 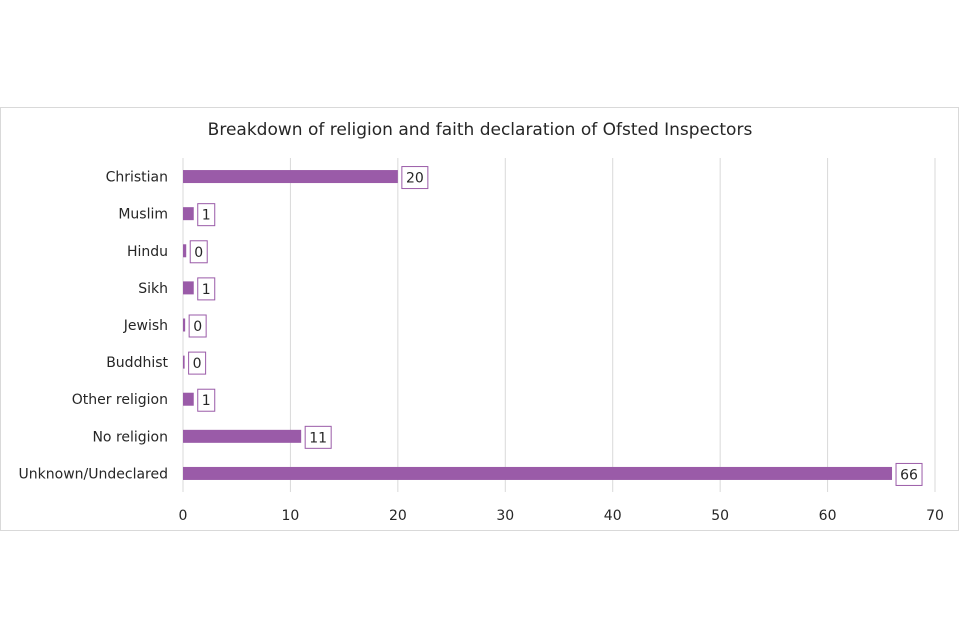 What do you see at coordinates (188, 288) in the screenshot?
I see `bar-sikh` at bounding box center [188, 288].